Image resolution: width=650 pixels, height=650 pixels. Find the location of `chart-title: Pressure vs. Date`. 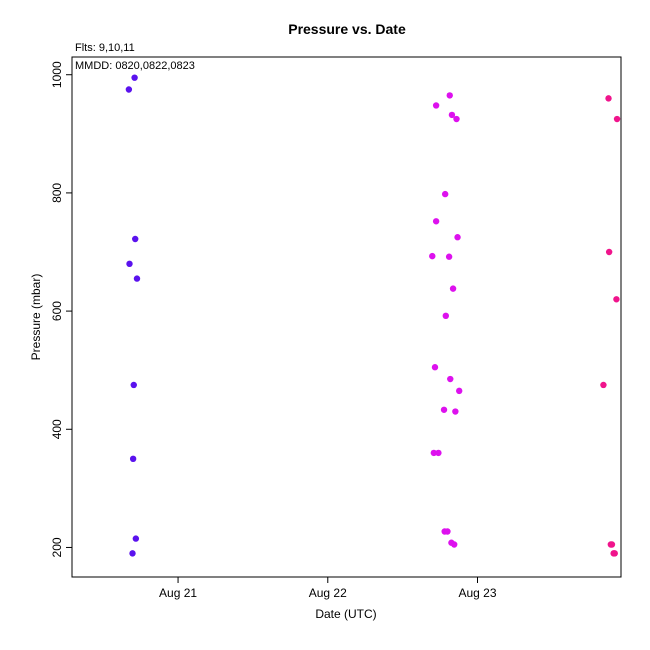

chart-title: Pressure vs. Date is located at coordinates (347, 29).